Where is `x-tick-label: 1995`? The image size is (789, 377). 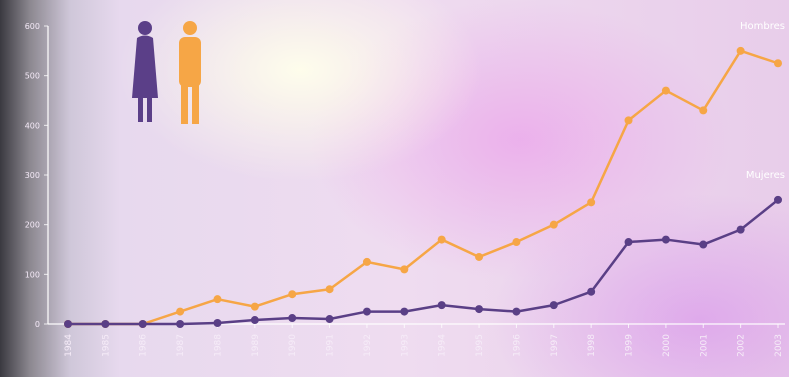 x-tick-label: 1995 is located at coordinates (480, 345).